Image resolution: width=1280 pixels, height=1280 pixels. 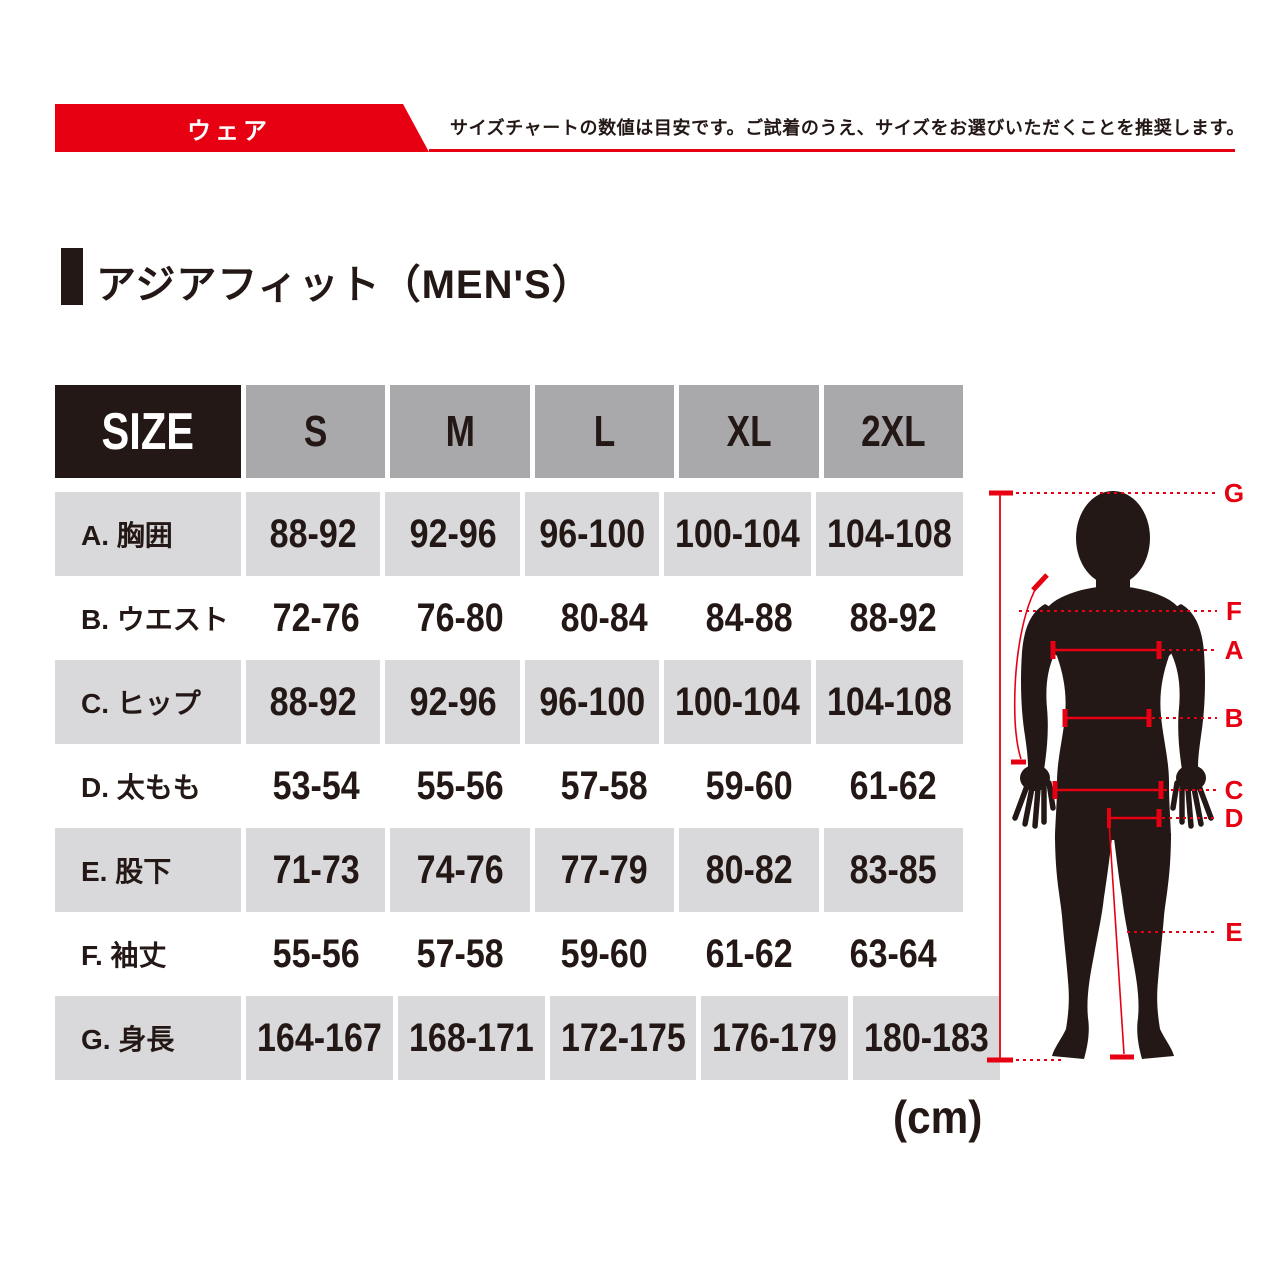 I want to click on figure-left-arm, so click(x=1040, y=687).